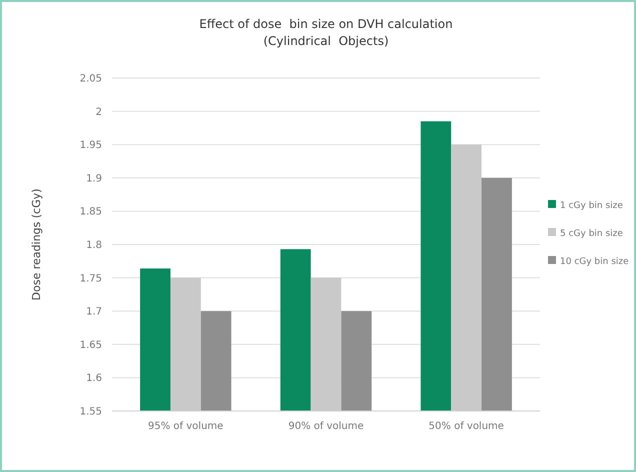 The width and height of the screenshot is (636, 472). What do you see at coordinates (466, 426) in the screenshot?
I see `x-tick-label: 50% of volume` at bounding box center [466, 426].